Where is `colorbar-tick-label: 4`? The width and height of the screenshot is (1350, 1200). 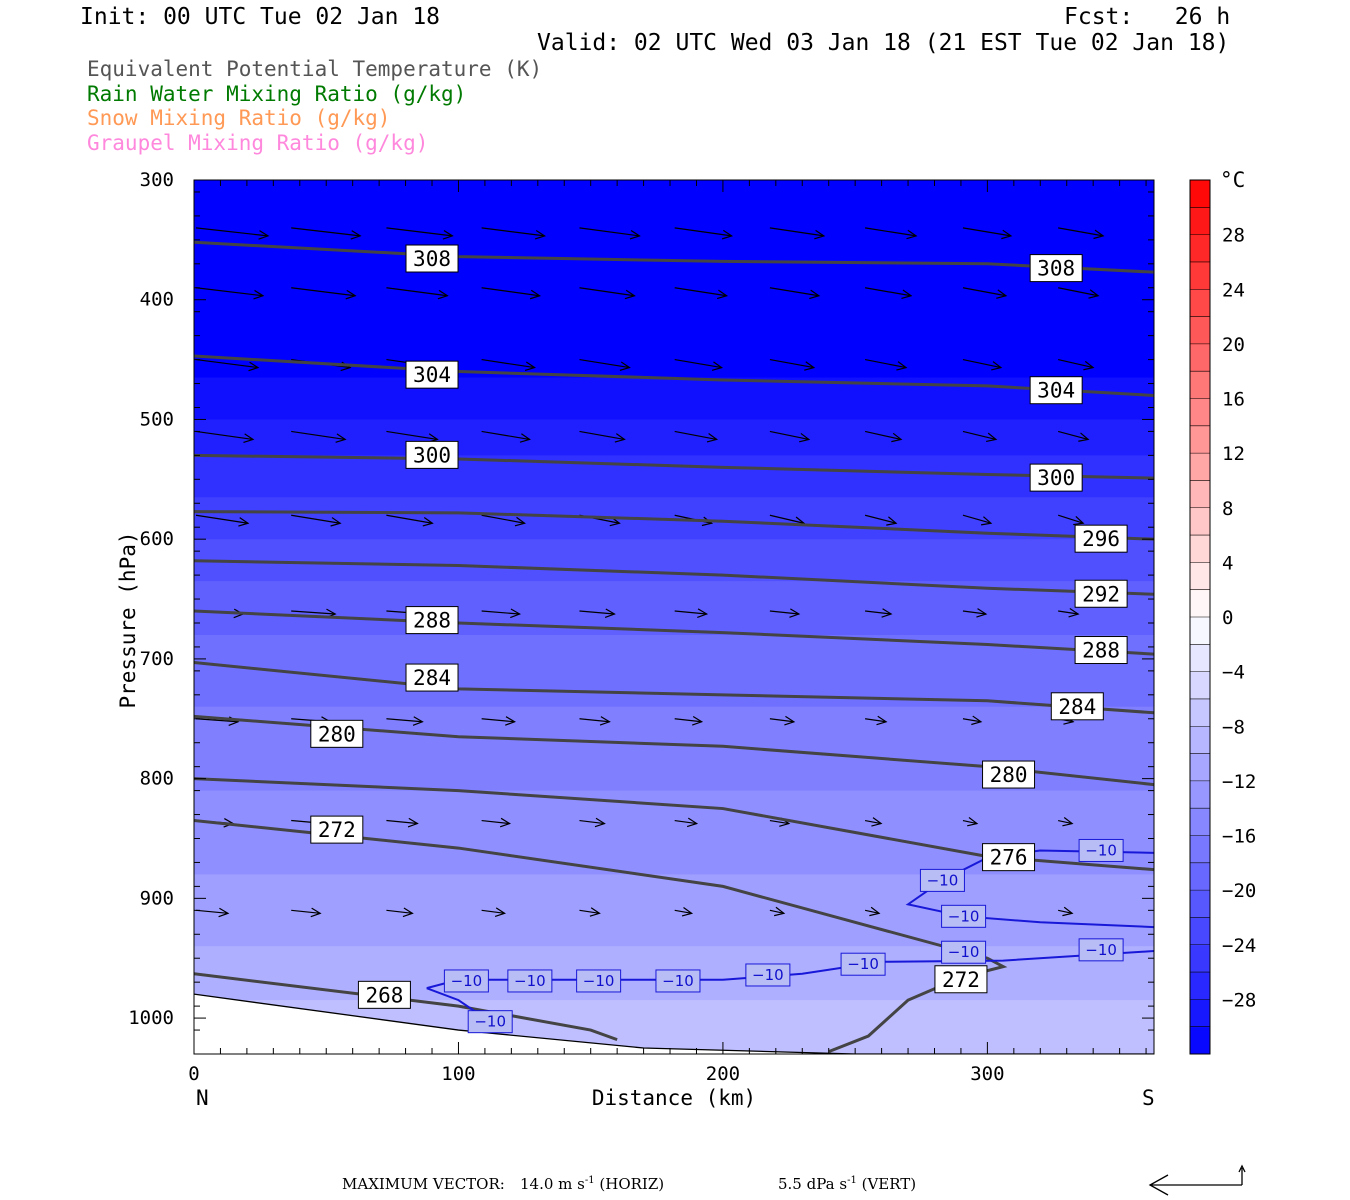
colorbar-tick-label: 4 is located at coordinates (1227, 563).